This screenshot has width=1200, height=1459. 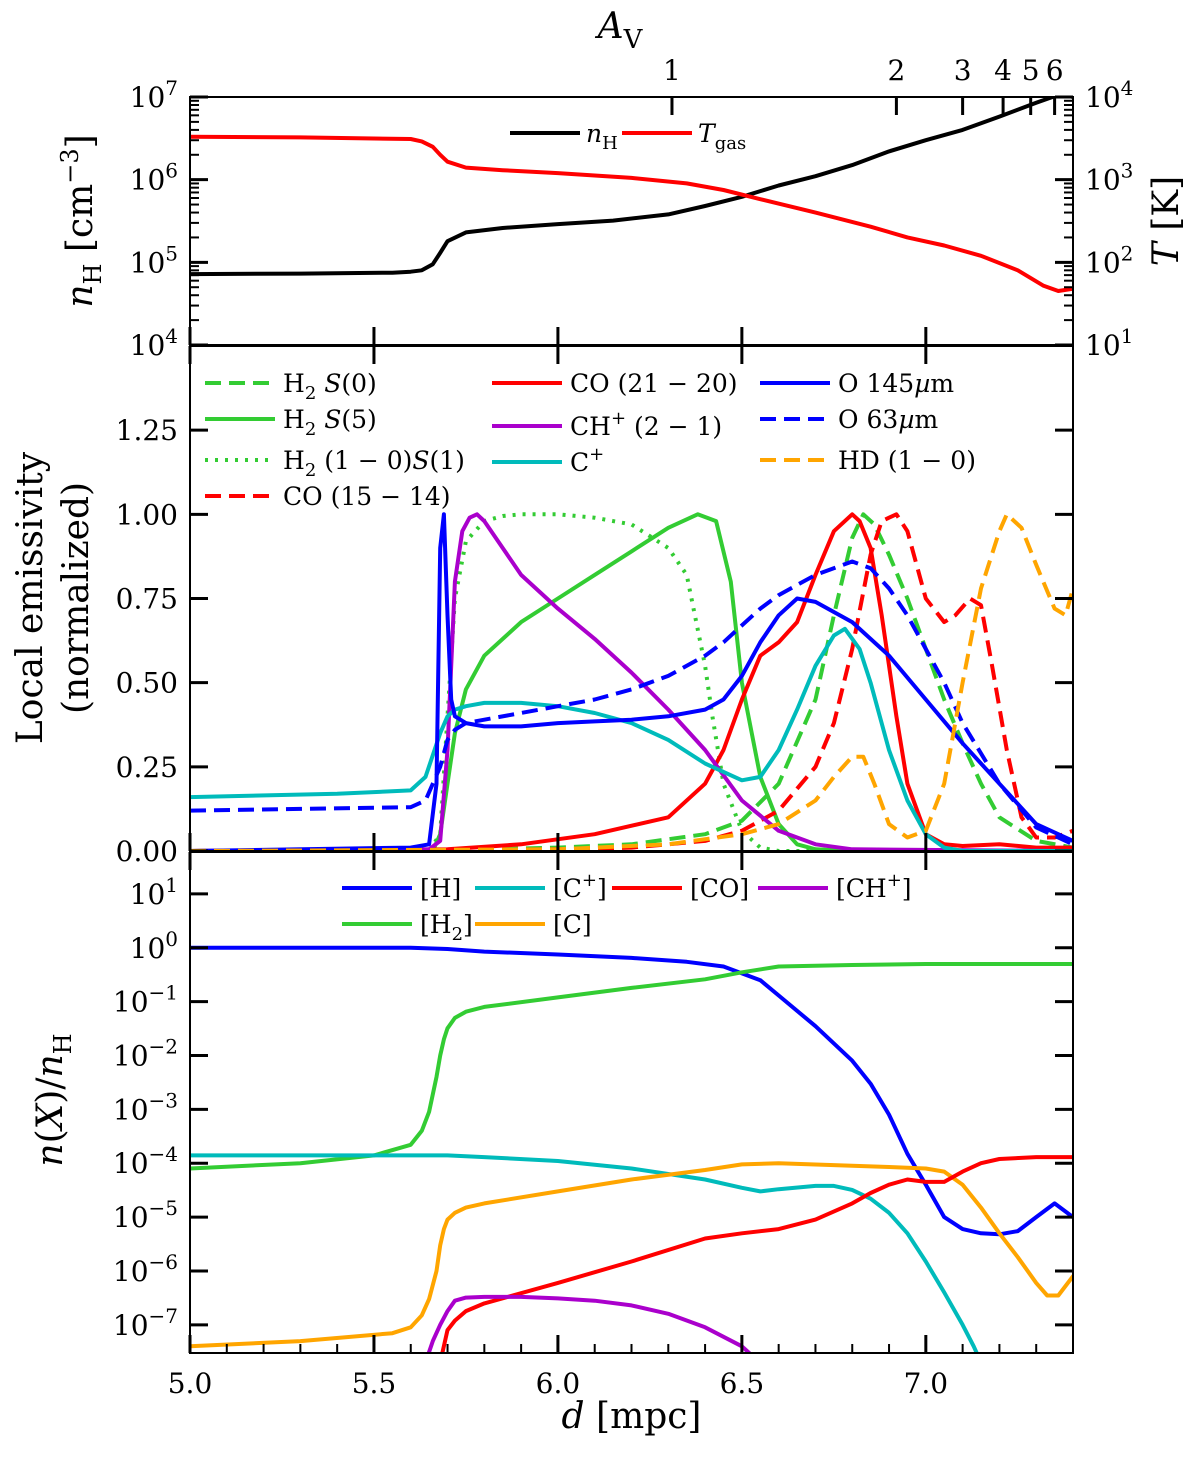 What do you see at coordinates (145, 1269) in the screenshot?
I see `bot-y-tick-label: 10⁻⁶` at bounding box center [145, 1269].